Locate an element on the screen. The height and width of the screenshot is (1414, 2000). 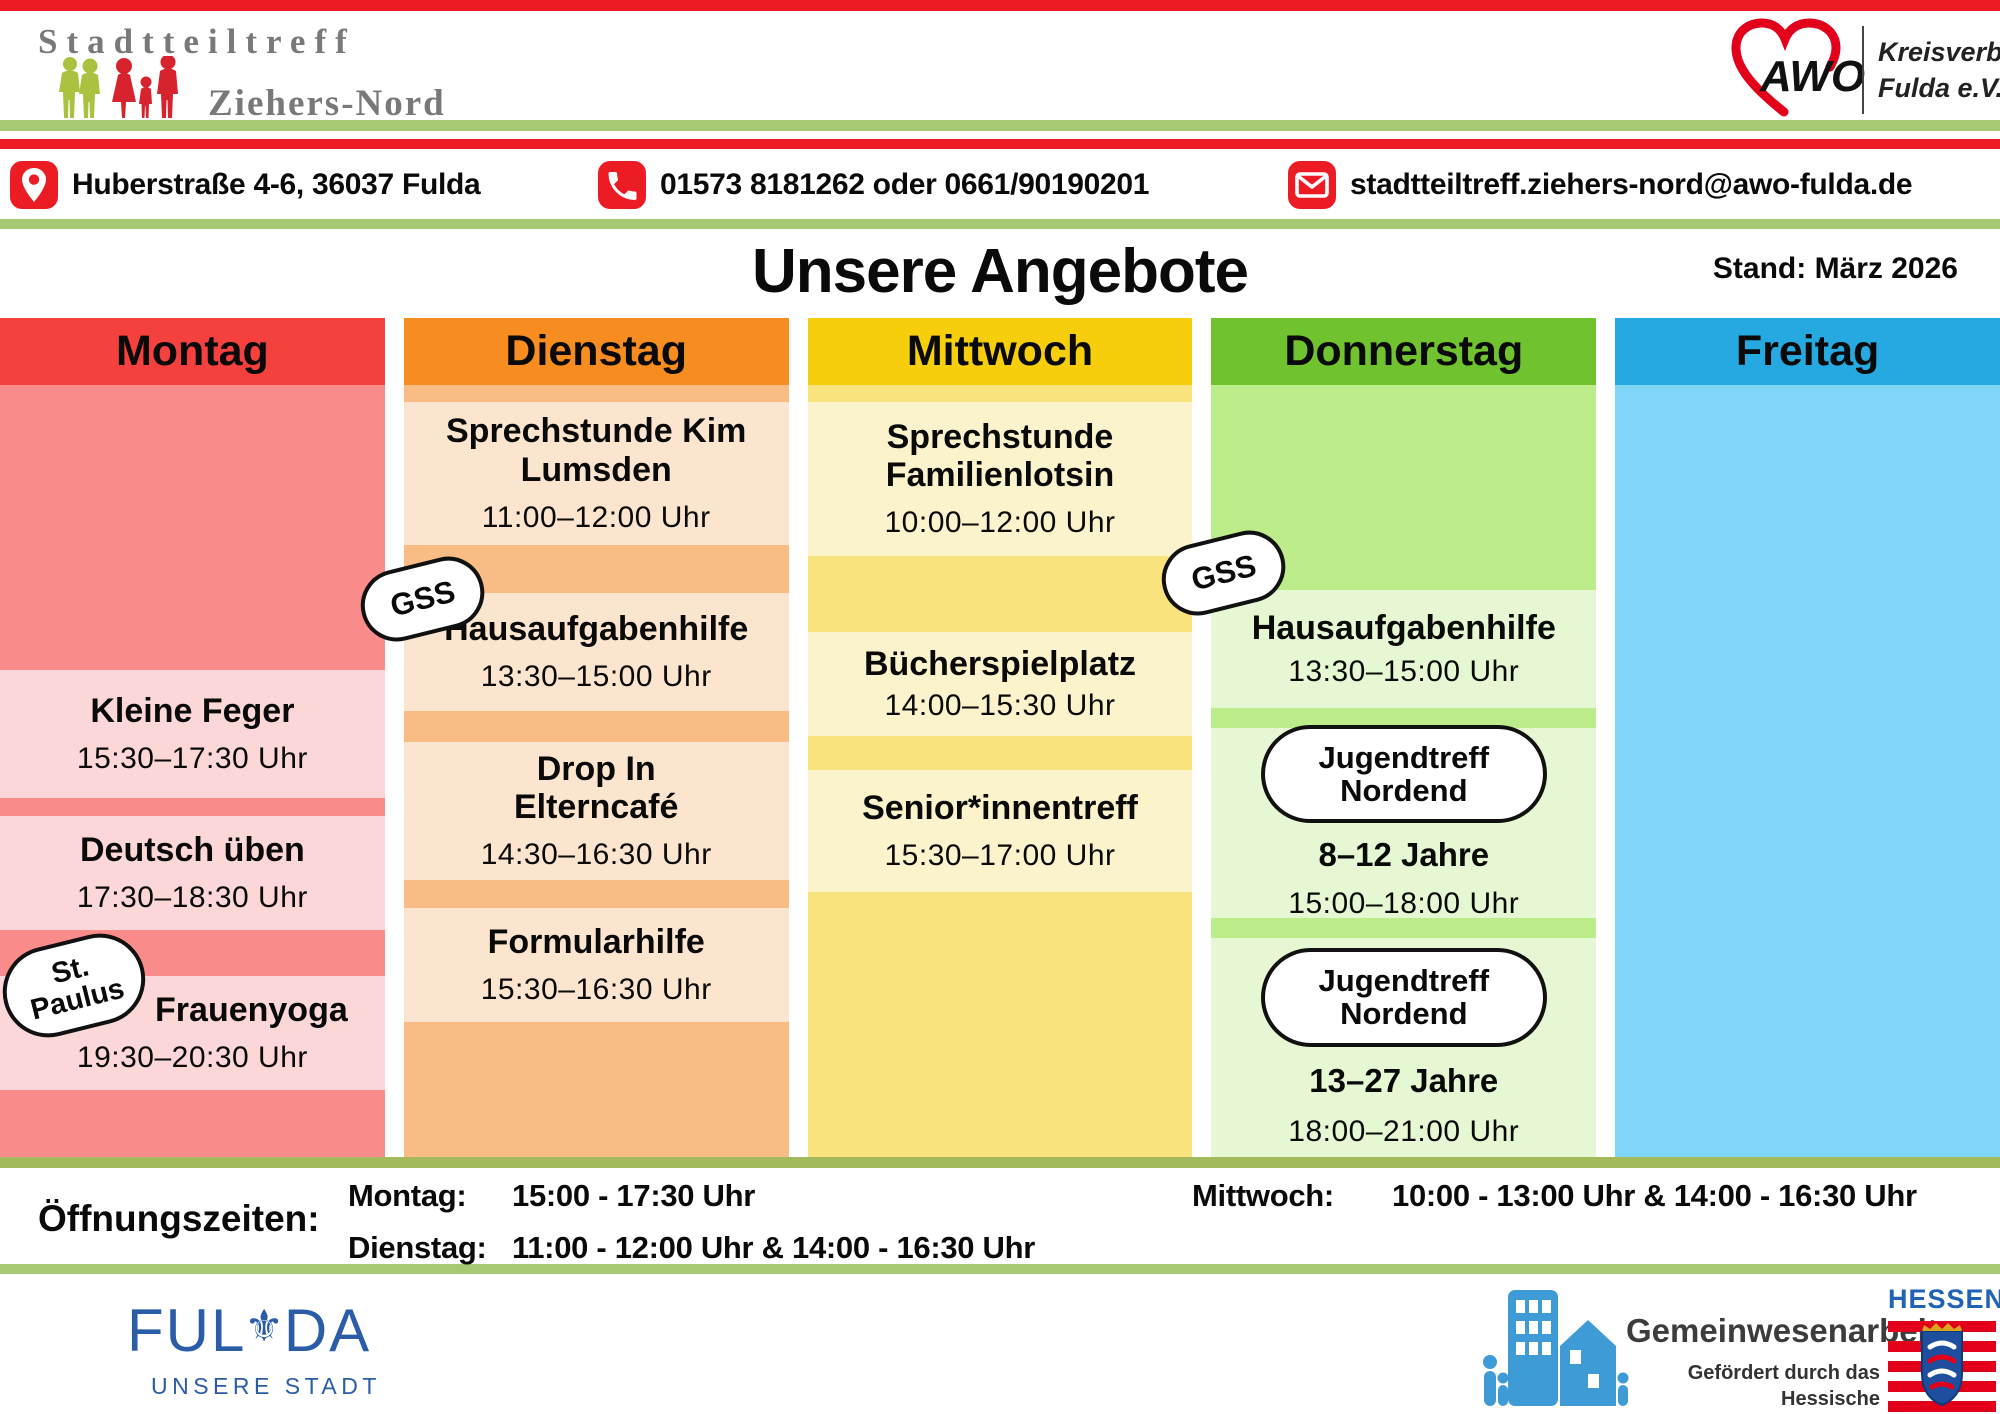
awo-wordmark: AWO is located at coordinates (1813, 76).